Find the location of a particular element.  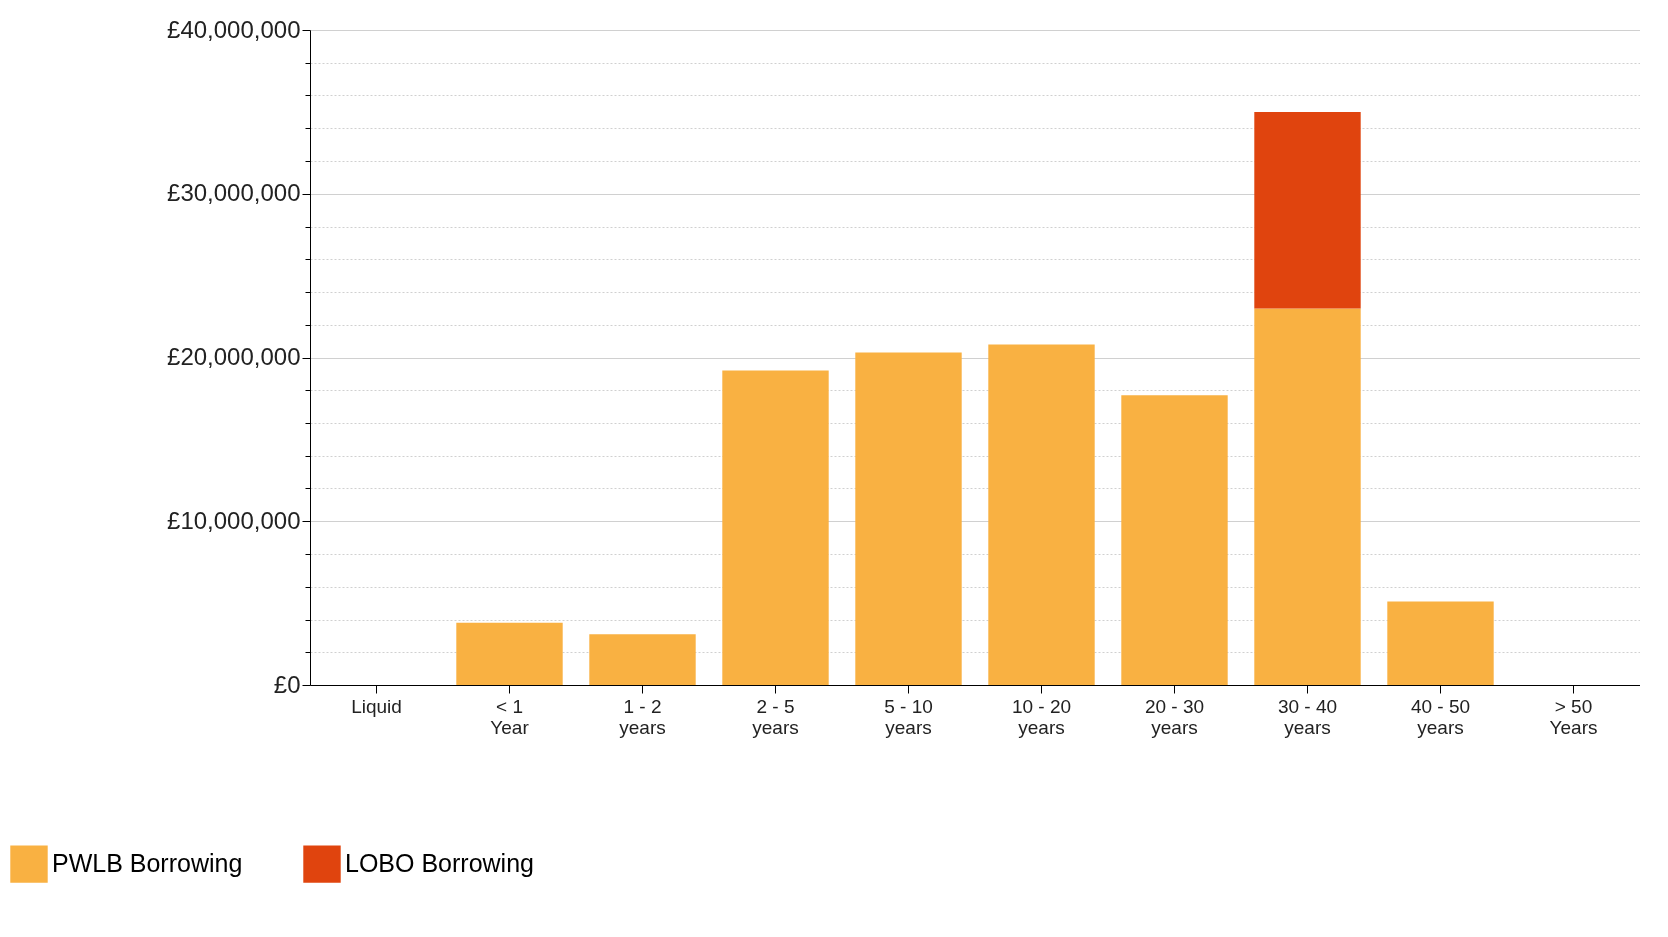

x-tick-label: 10 - 20 years is located at coordinates (1041, 716).